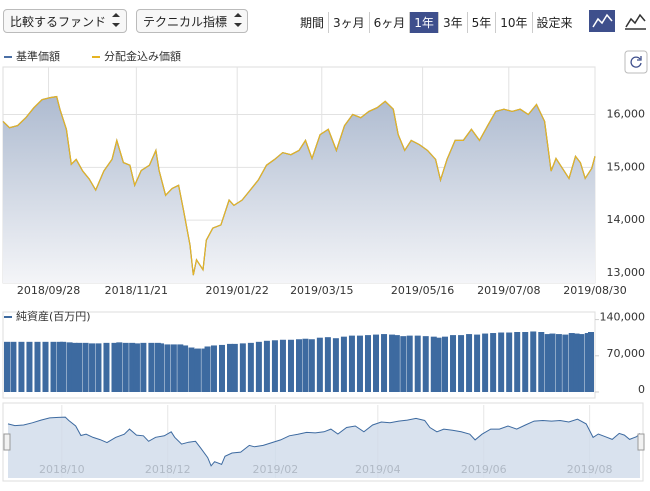 The width and height of the screenshot is (650, 491). I want to click on y-tick-label: 13,000, so click(626, 272).